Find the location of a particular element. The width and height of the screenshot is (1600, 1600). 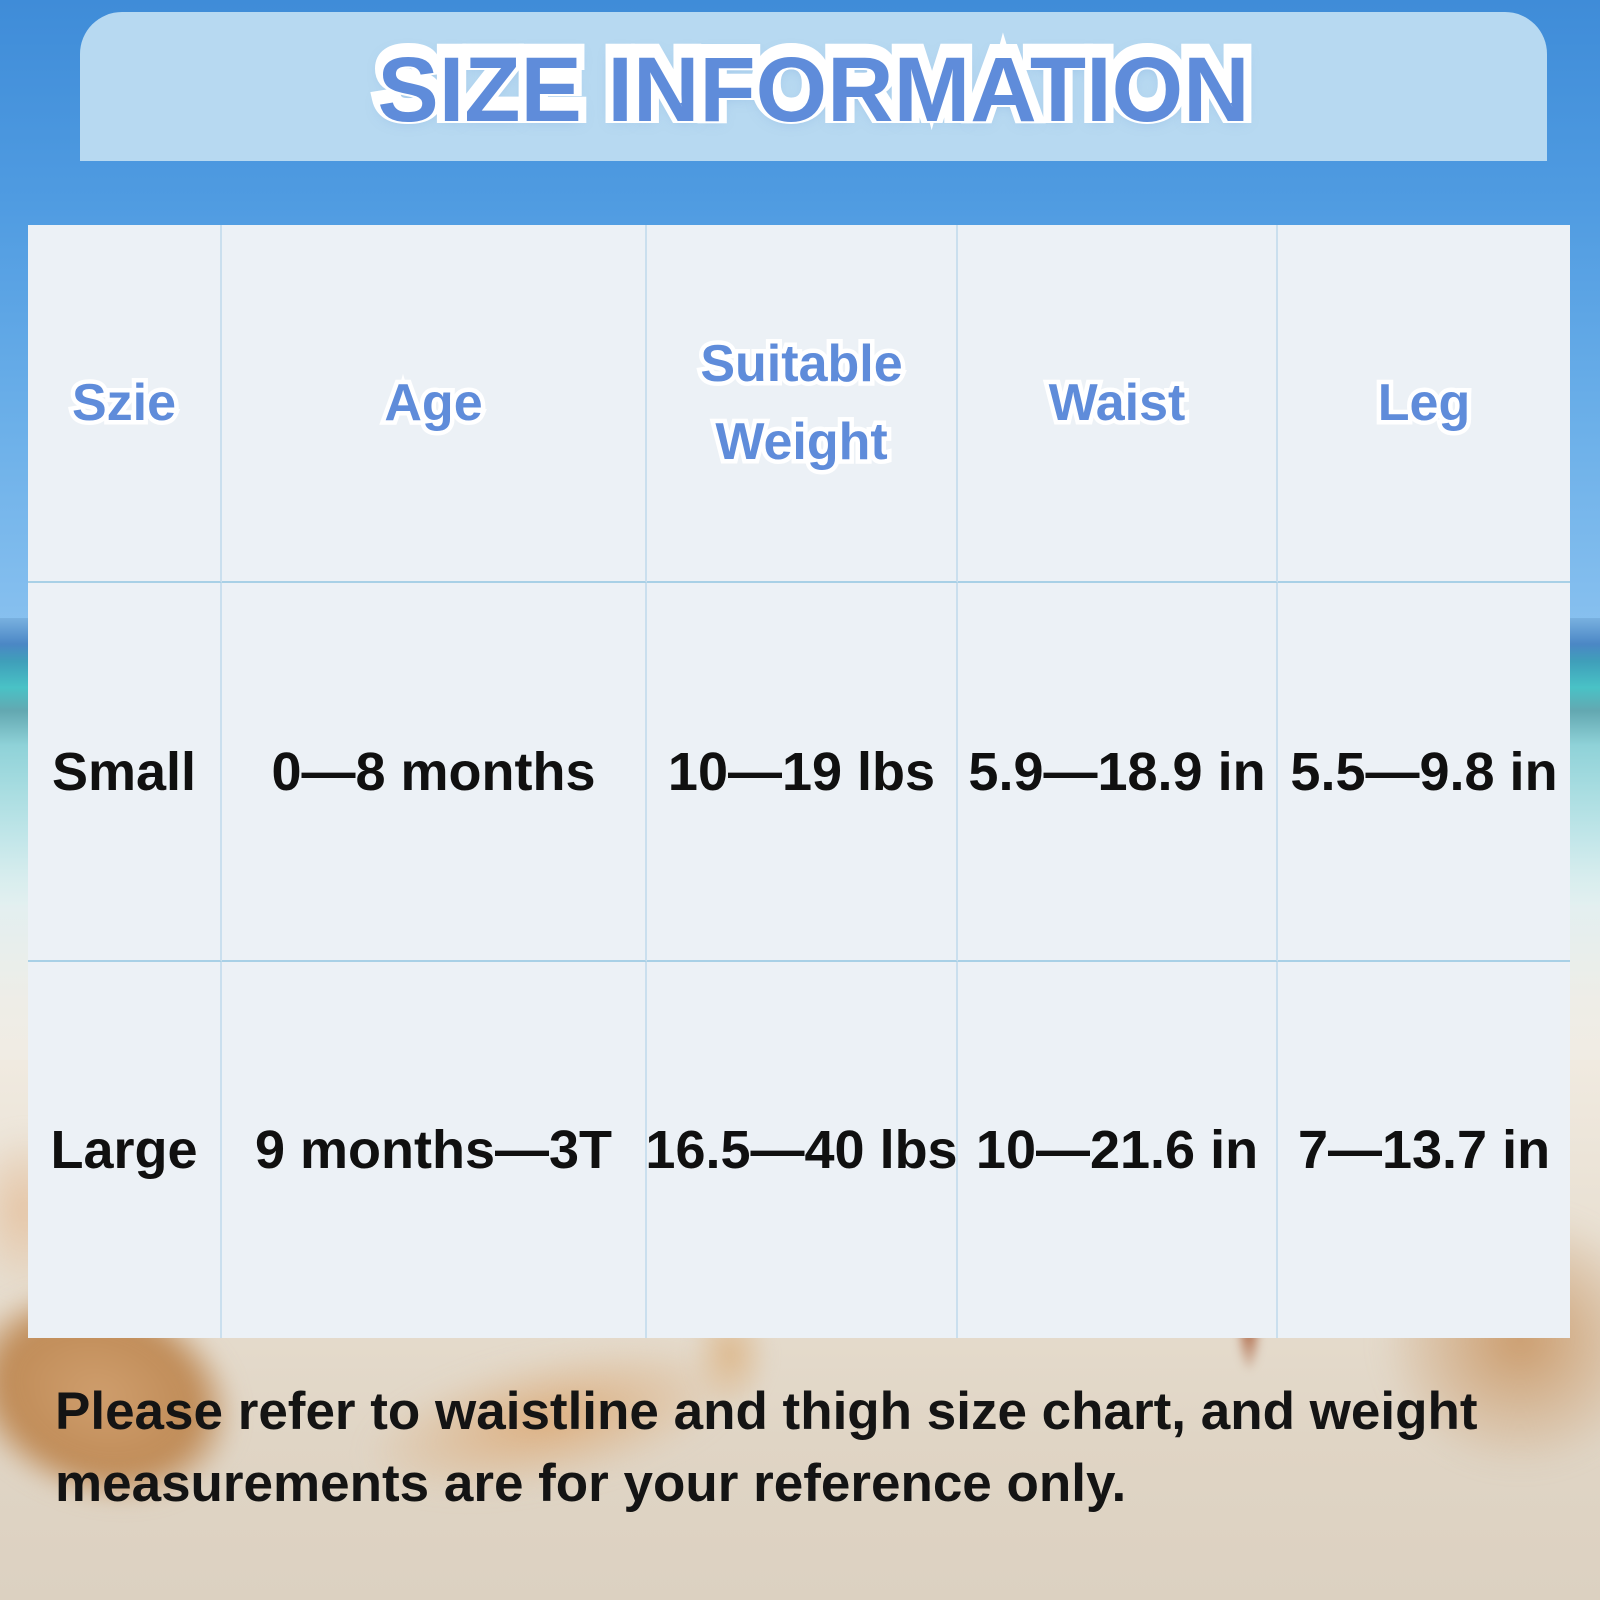

cell-large-size: Large is located at coordinates (125, 1150).